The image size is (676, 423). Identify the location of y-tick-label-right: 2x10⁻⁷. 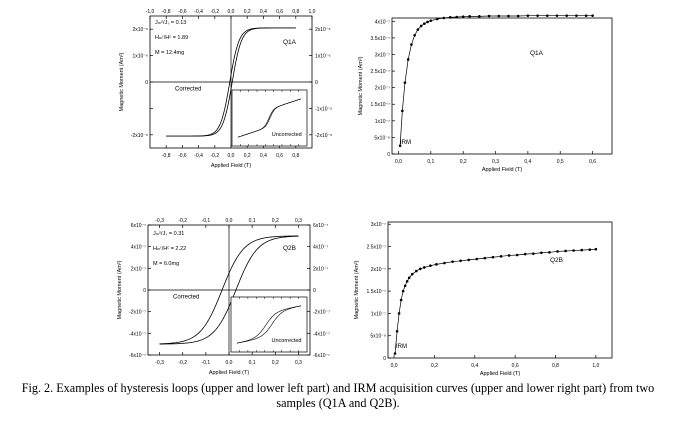
(320, 269).